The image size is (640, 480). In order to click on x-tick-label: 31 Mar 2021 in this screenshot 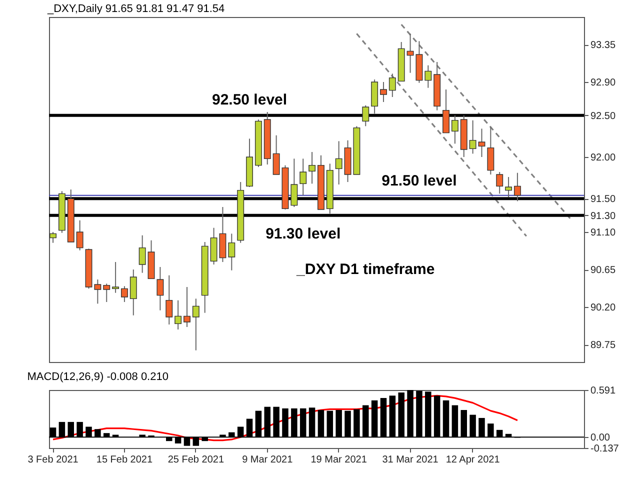, I will do `click(410, 460)`.